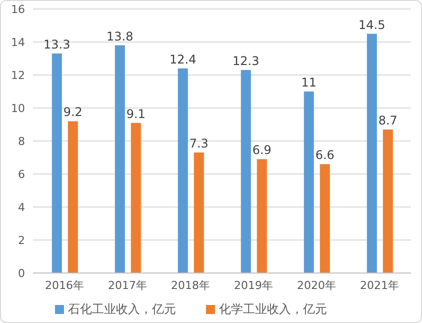 The image size is (422, 323). Describe the element at coordinates (127, 285) in the screenshot. I see `x-tick-label: 2017年` at that location.